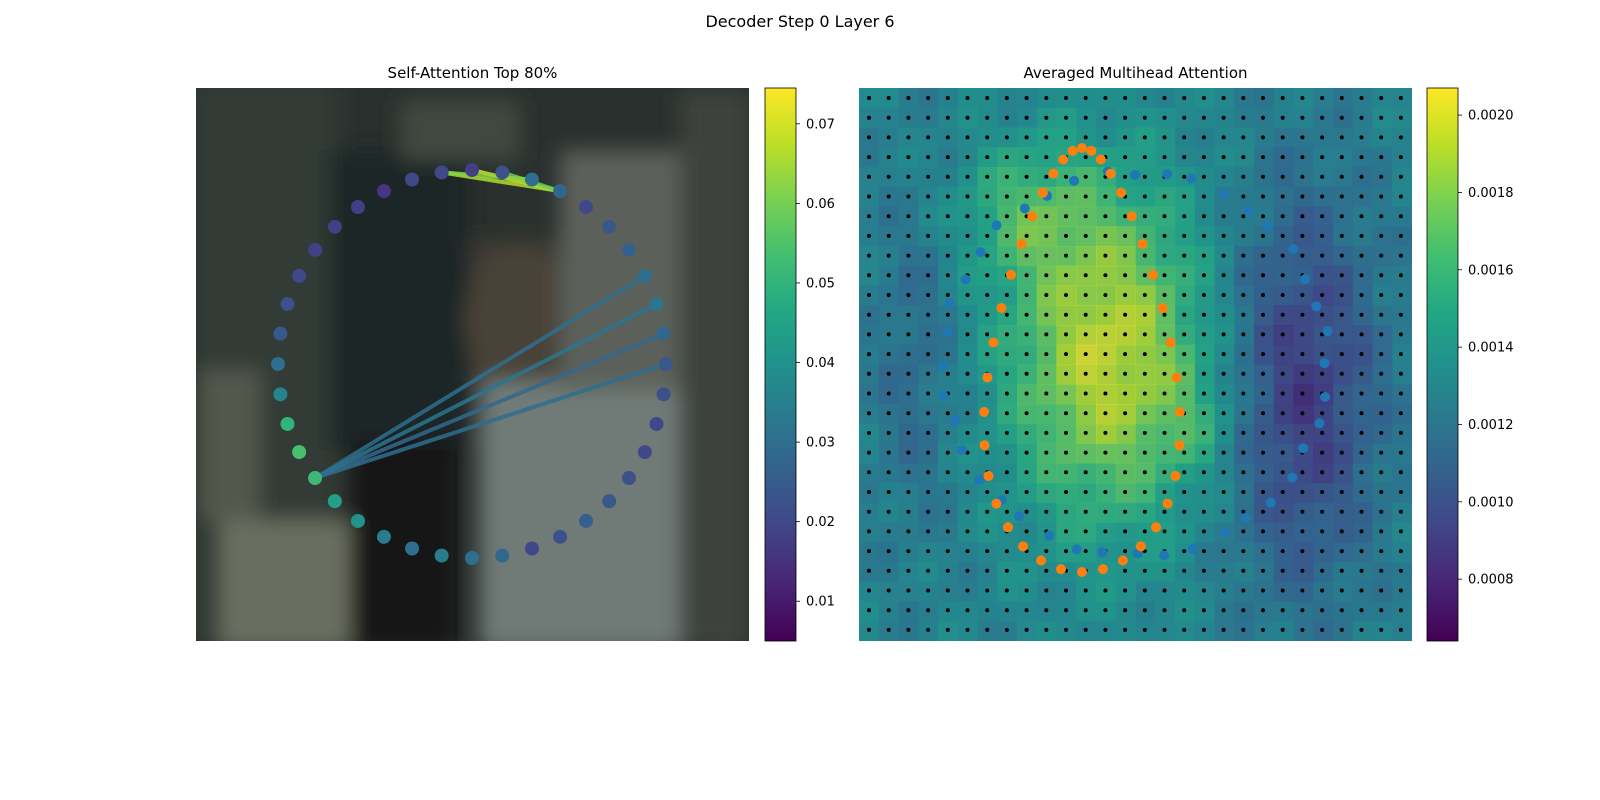  I want to click on heatmap-cell, so click(1363, 592).